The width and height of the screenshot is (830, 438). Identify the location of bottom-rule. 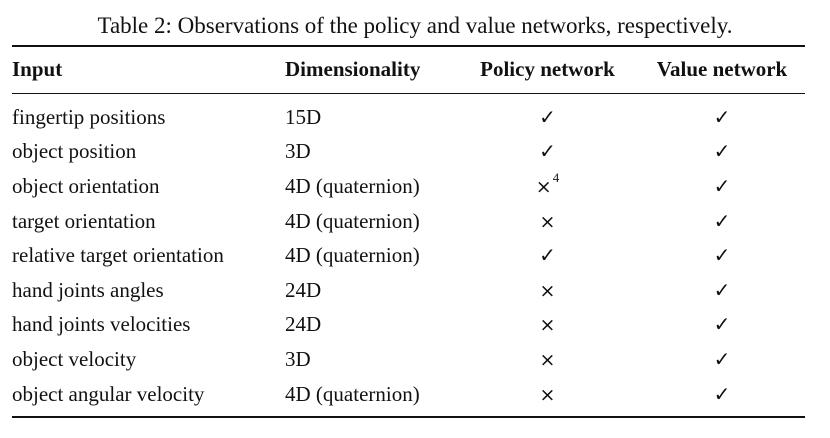
(408, 417).